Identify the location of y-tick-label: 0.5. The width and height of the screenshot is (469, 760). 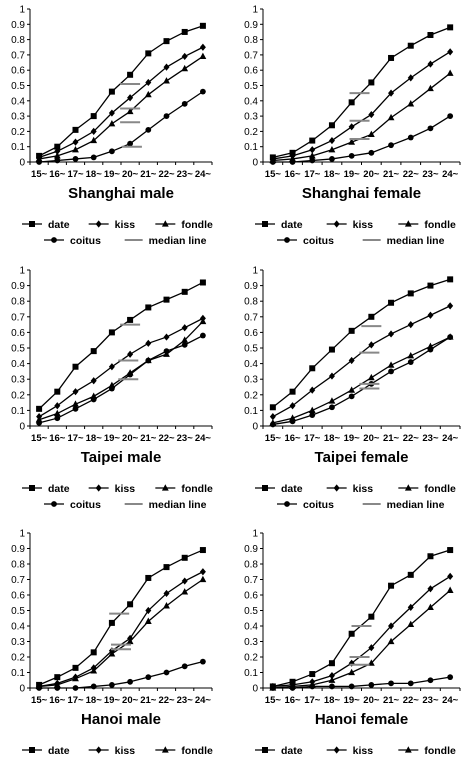
(18, 86).